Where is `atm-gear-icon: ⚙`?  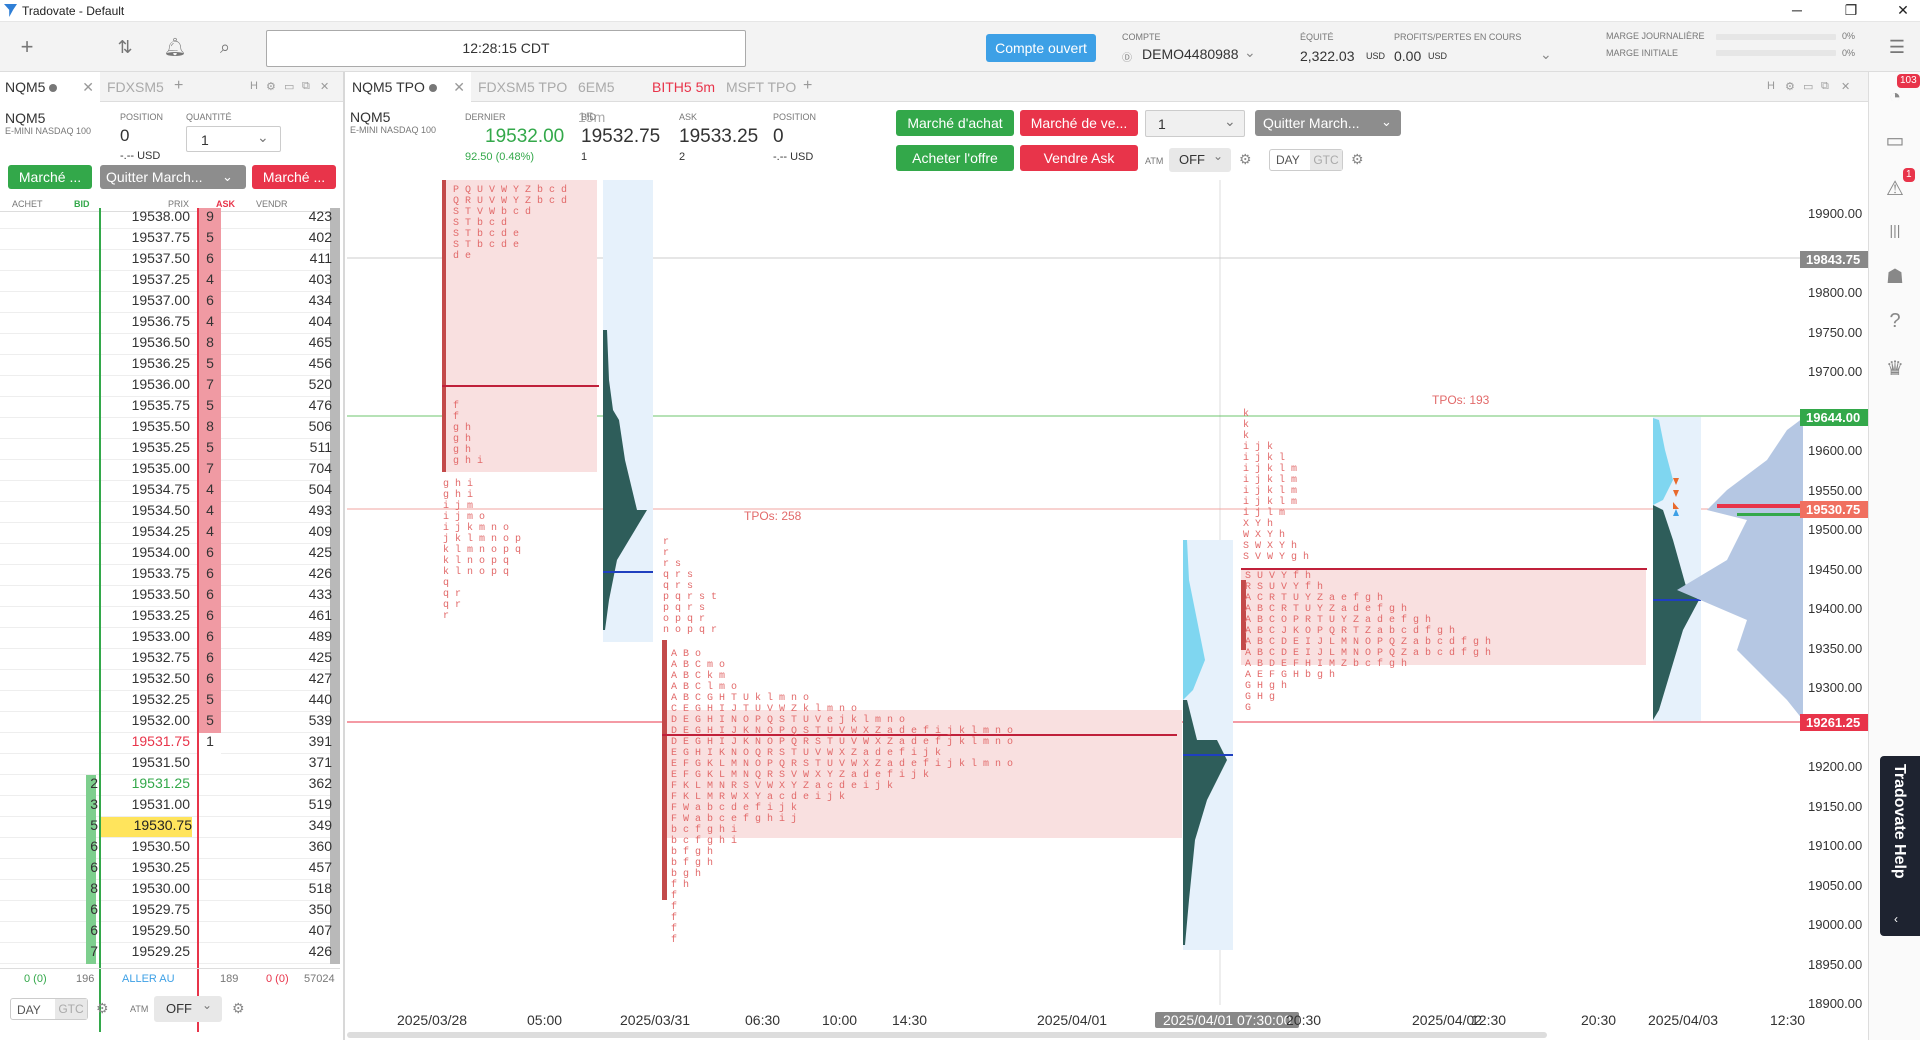 atm-gear-icon: ⚙ is located at coordinates (238, 1008).